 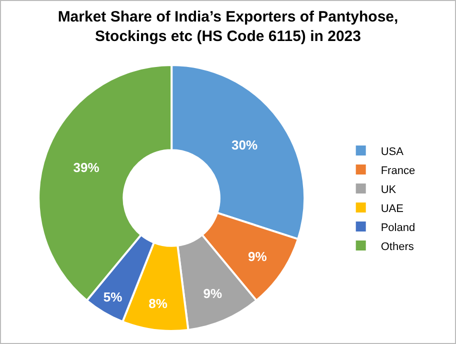 What do you see at coordinates (86, 167) in the screenshot?
I see `data-label: 39%` at bounding box center [86, 167].